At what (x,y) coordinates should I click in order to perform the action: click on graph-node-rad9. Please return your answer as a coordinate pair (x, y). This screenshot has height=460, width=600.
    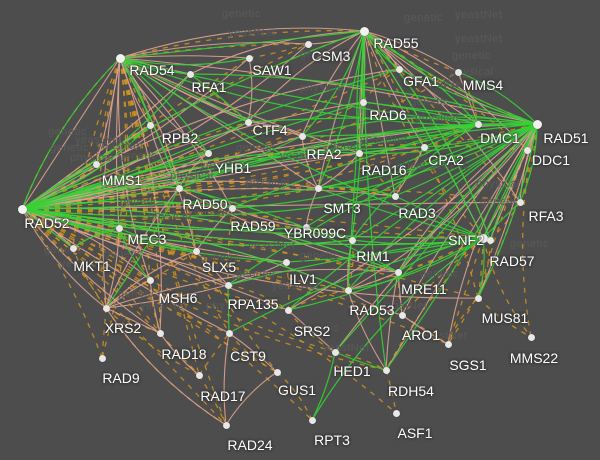
    Looking at the image, I should click on (102, 358).